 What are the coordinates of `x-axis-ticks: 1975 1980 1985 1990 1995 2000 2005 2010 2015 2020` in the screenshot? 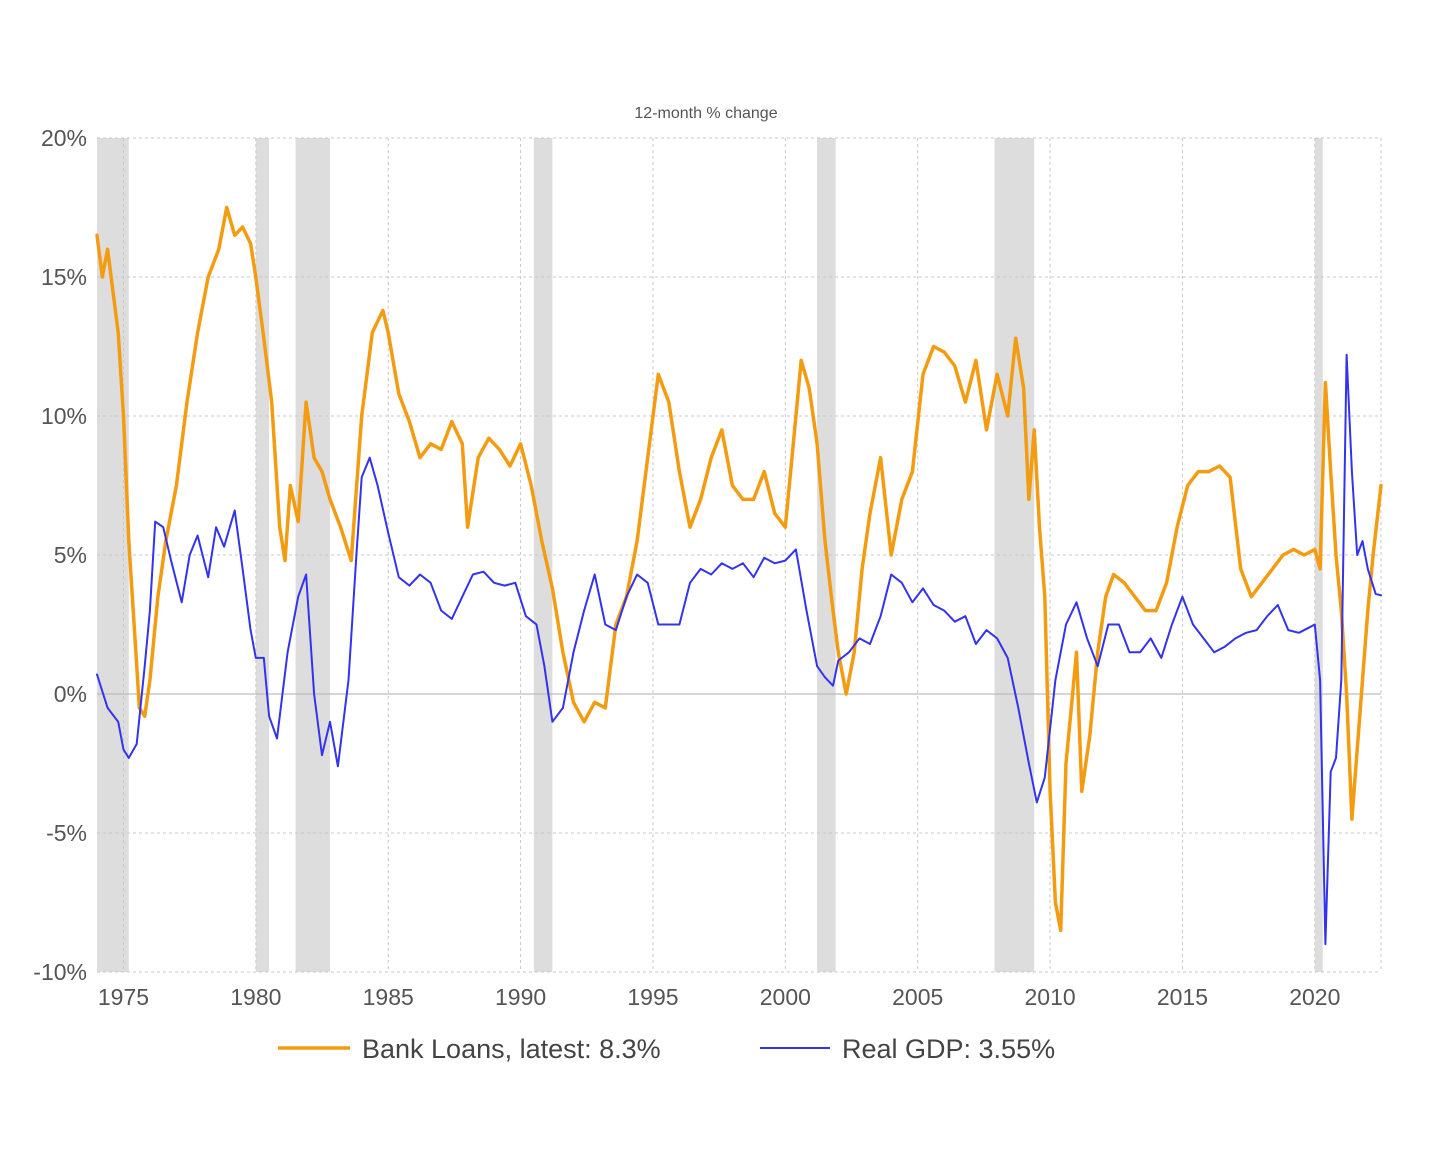 It's located at (719, 997).